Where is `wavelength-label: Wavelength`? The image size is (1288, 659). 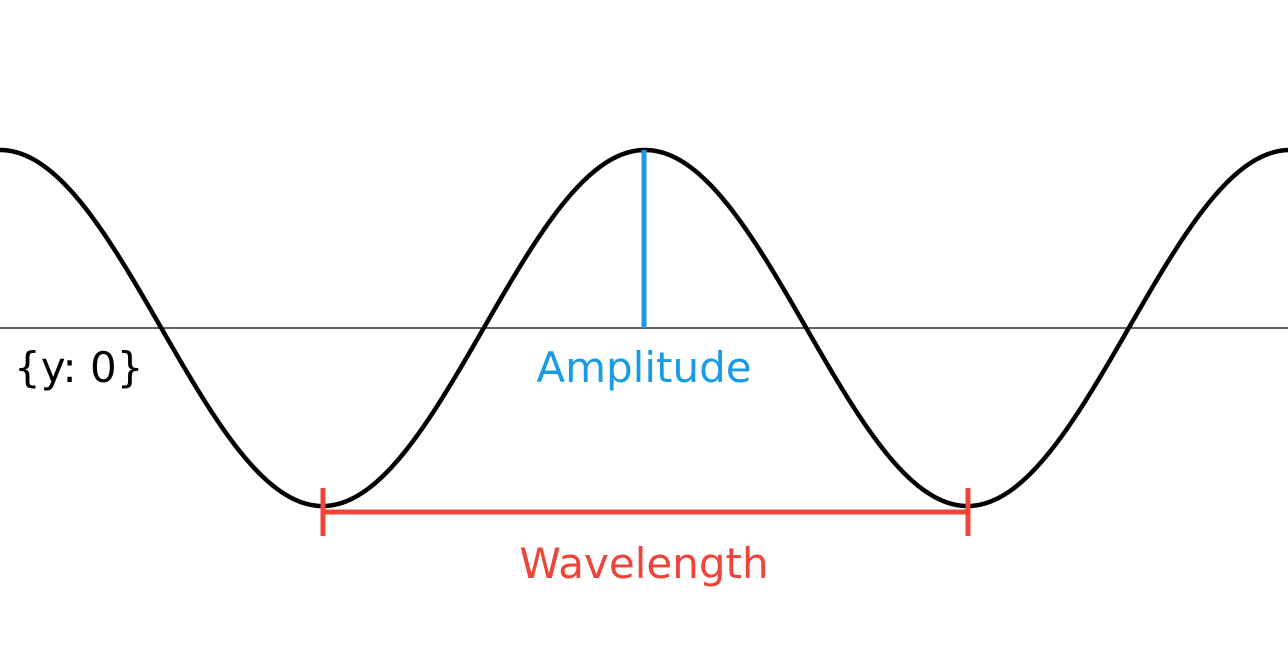
wavelength-label: Wavelength is located at coordinates (643, 563).